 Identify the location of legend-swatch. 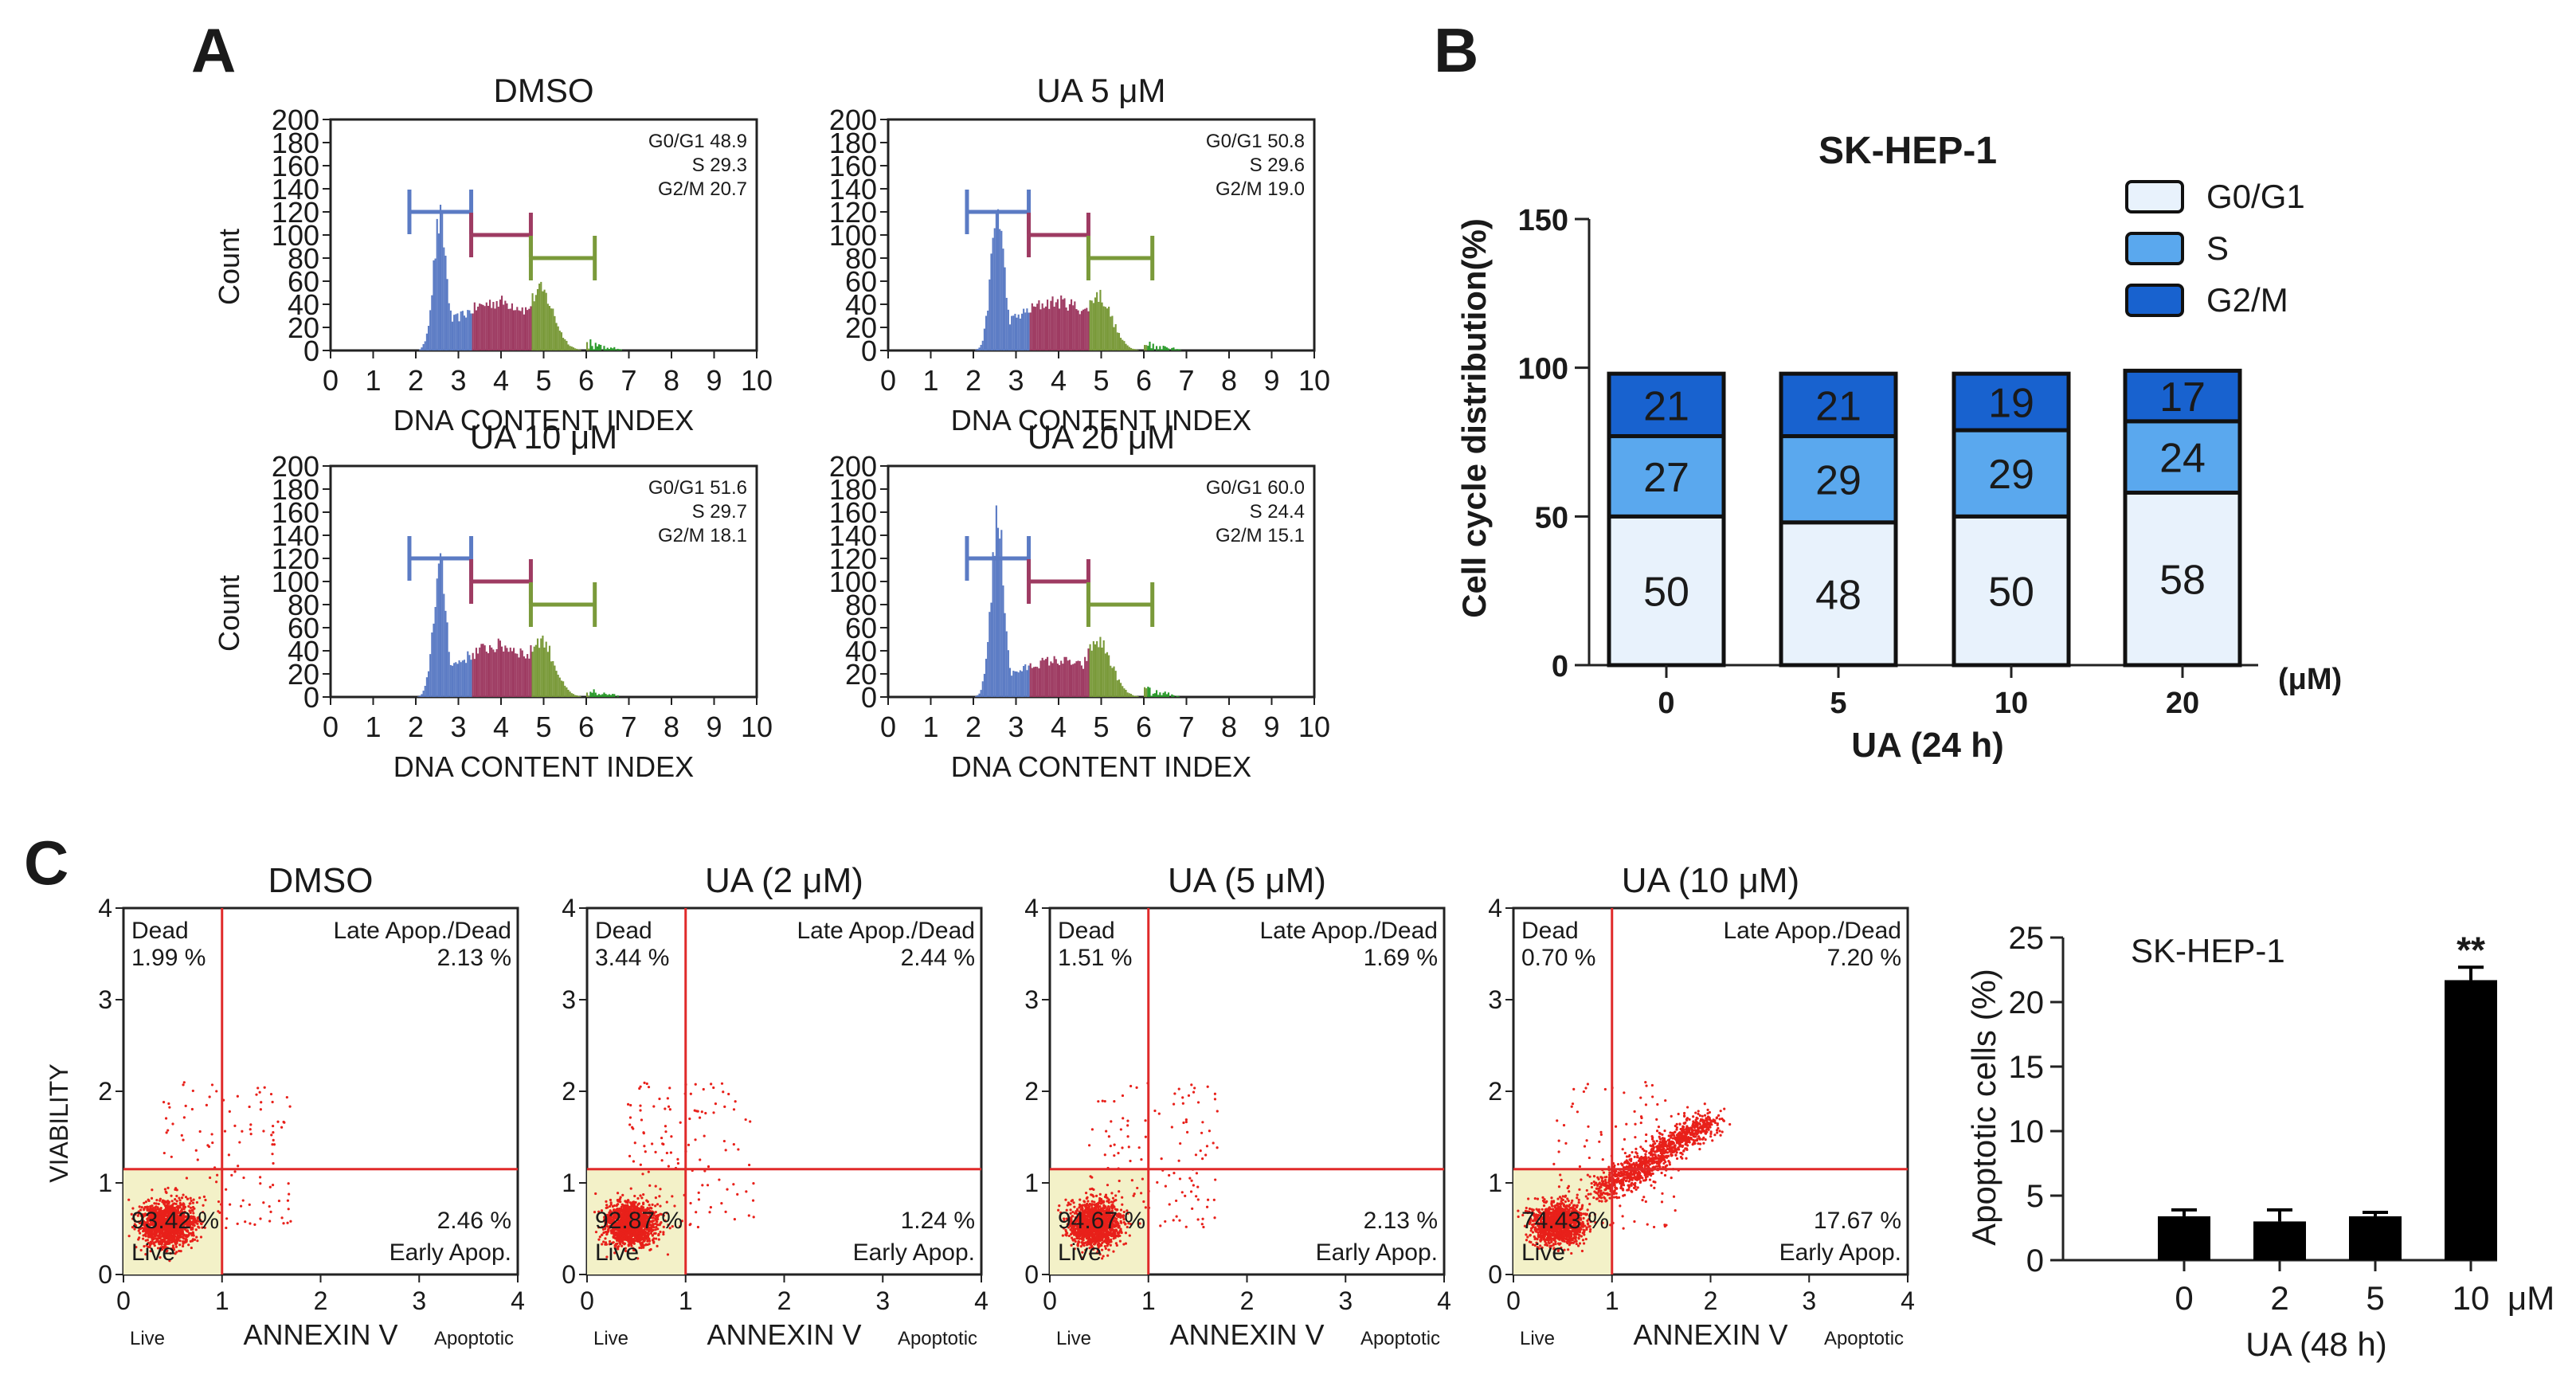
(2154, 248).